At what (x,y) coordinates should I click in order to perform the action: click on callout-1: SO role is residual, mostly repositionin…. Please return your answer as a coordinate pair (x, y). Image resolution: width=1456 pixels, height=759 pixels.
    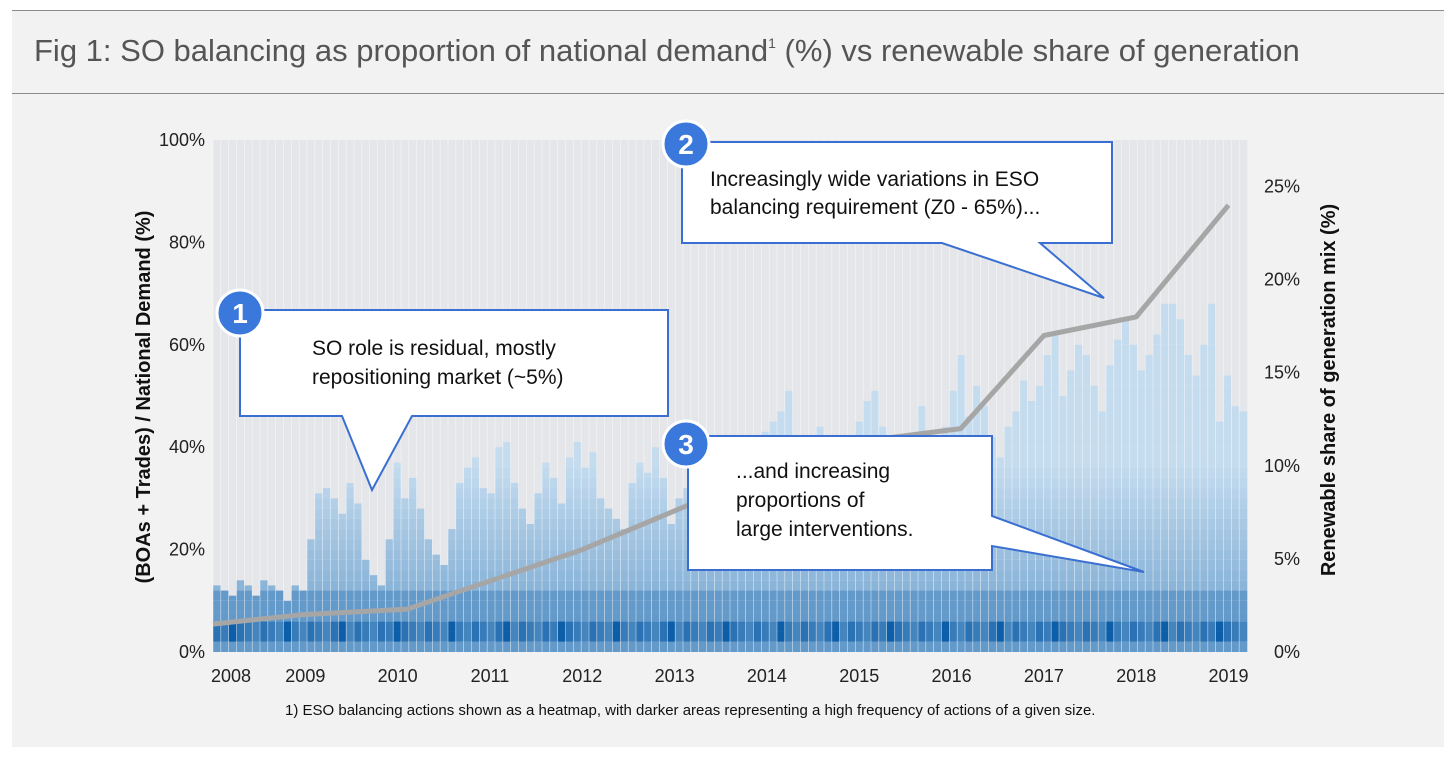
    Looking at the image, I should click on (442, 390).